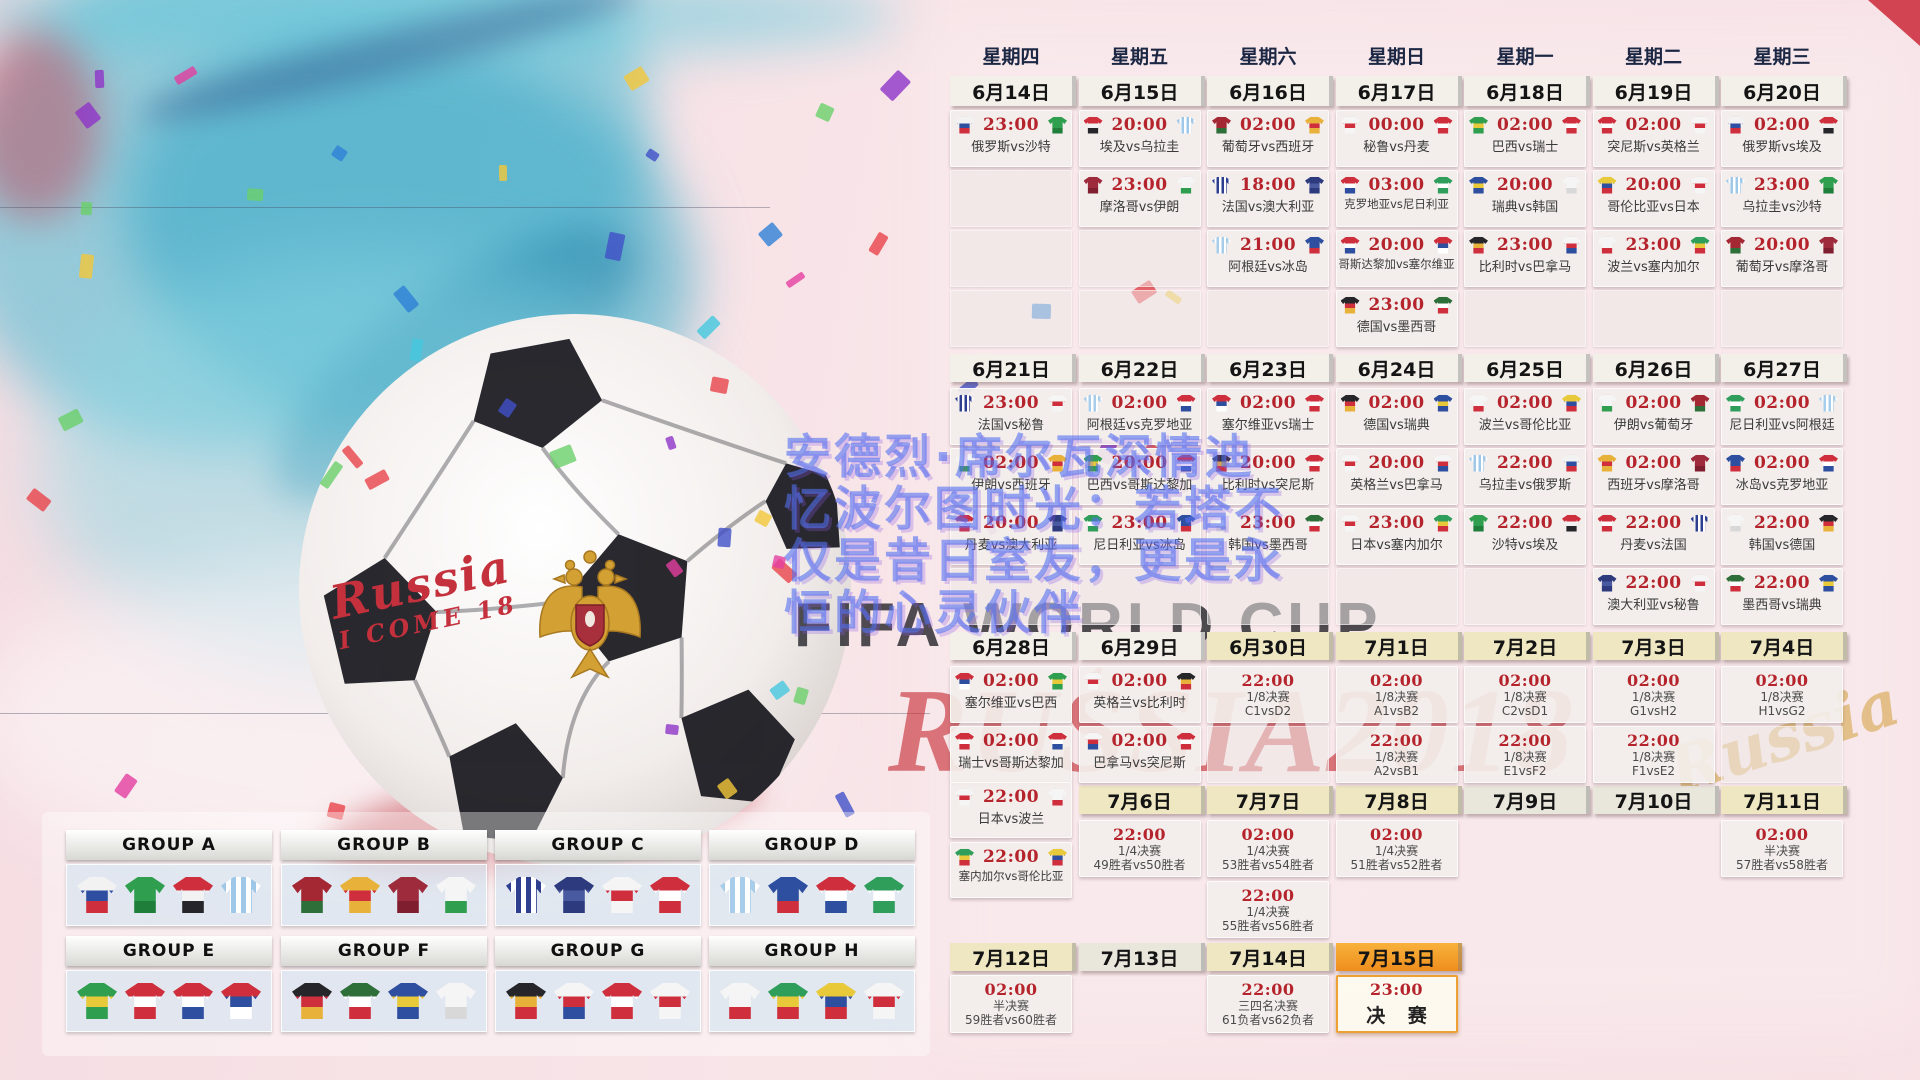 This screenshot has width=1920, height=1080. Describe the element at coordinates (1398, 800) in the screenshot. I see `date-header: 7月8日` at that location.